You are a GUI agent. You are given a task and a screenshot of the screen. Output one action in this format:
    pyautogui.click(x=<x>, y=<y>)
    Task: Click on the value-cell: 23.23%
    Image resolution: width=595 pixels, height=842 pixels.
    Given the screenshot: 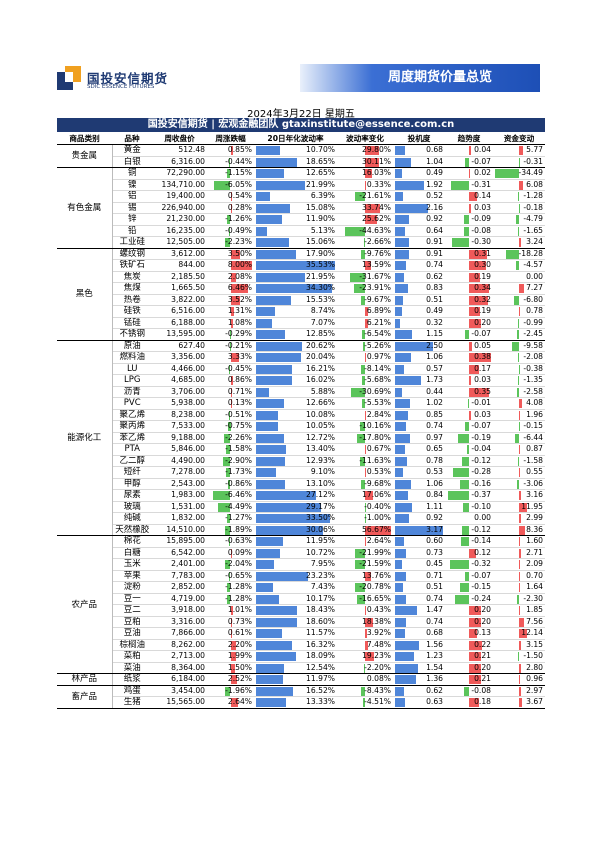 What is the action you would take?
    pyautogui.click(x=295, y=576)
    